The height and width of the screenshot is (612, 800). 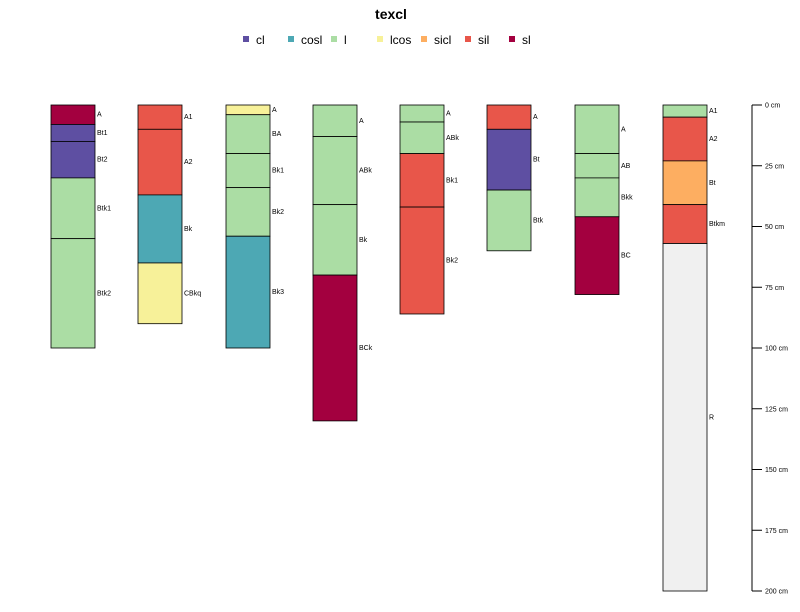 I want to click on depth-tick-label: 175 cm, so click(x=776, y=531).